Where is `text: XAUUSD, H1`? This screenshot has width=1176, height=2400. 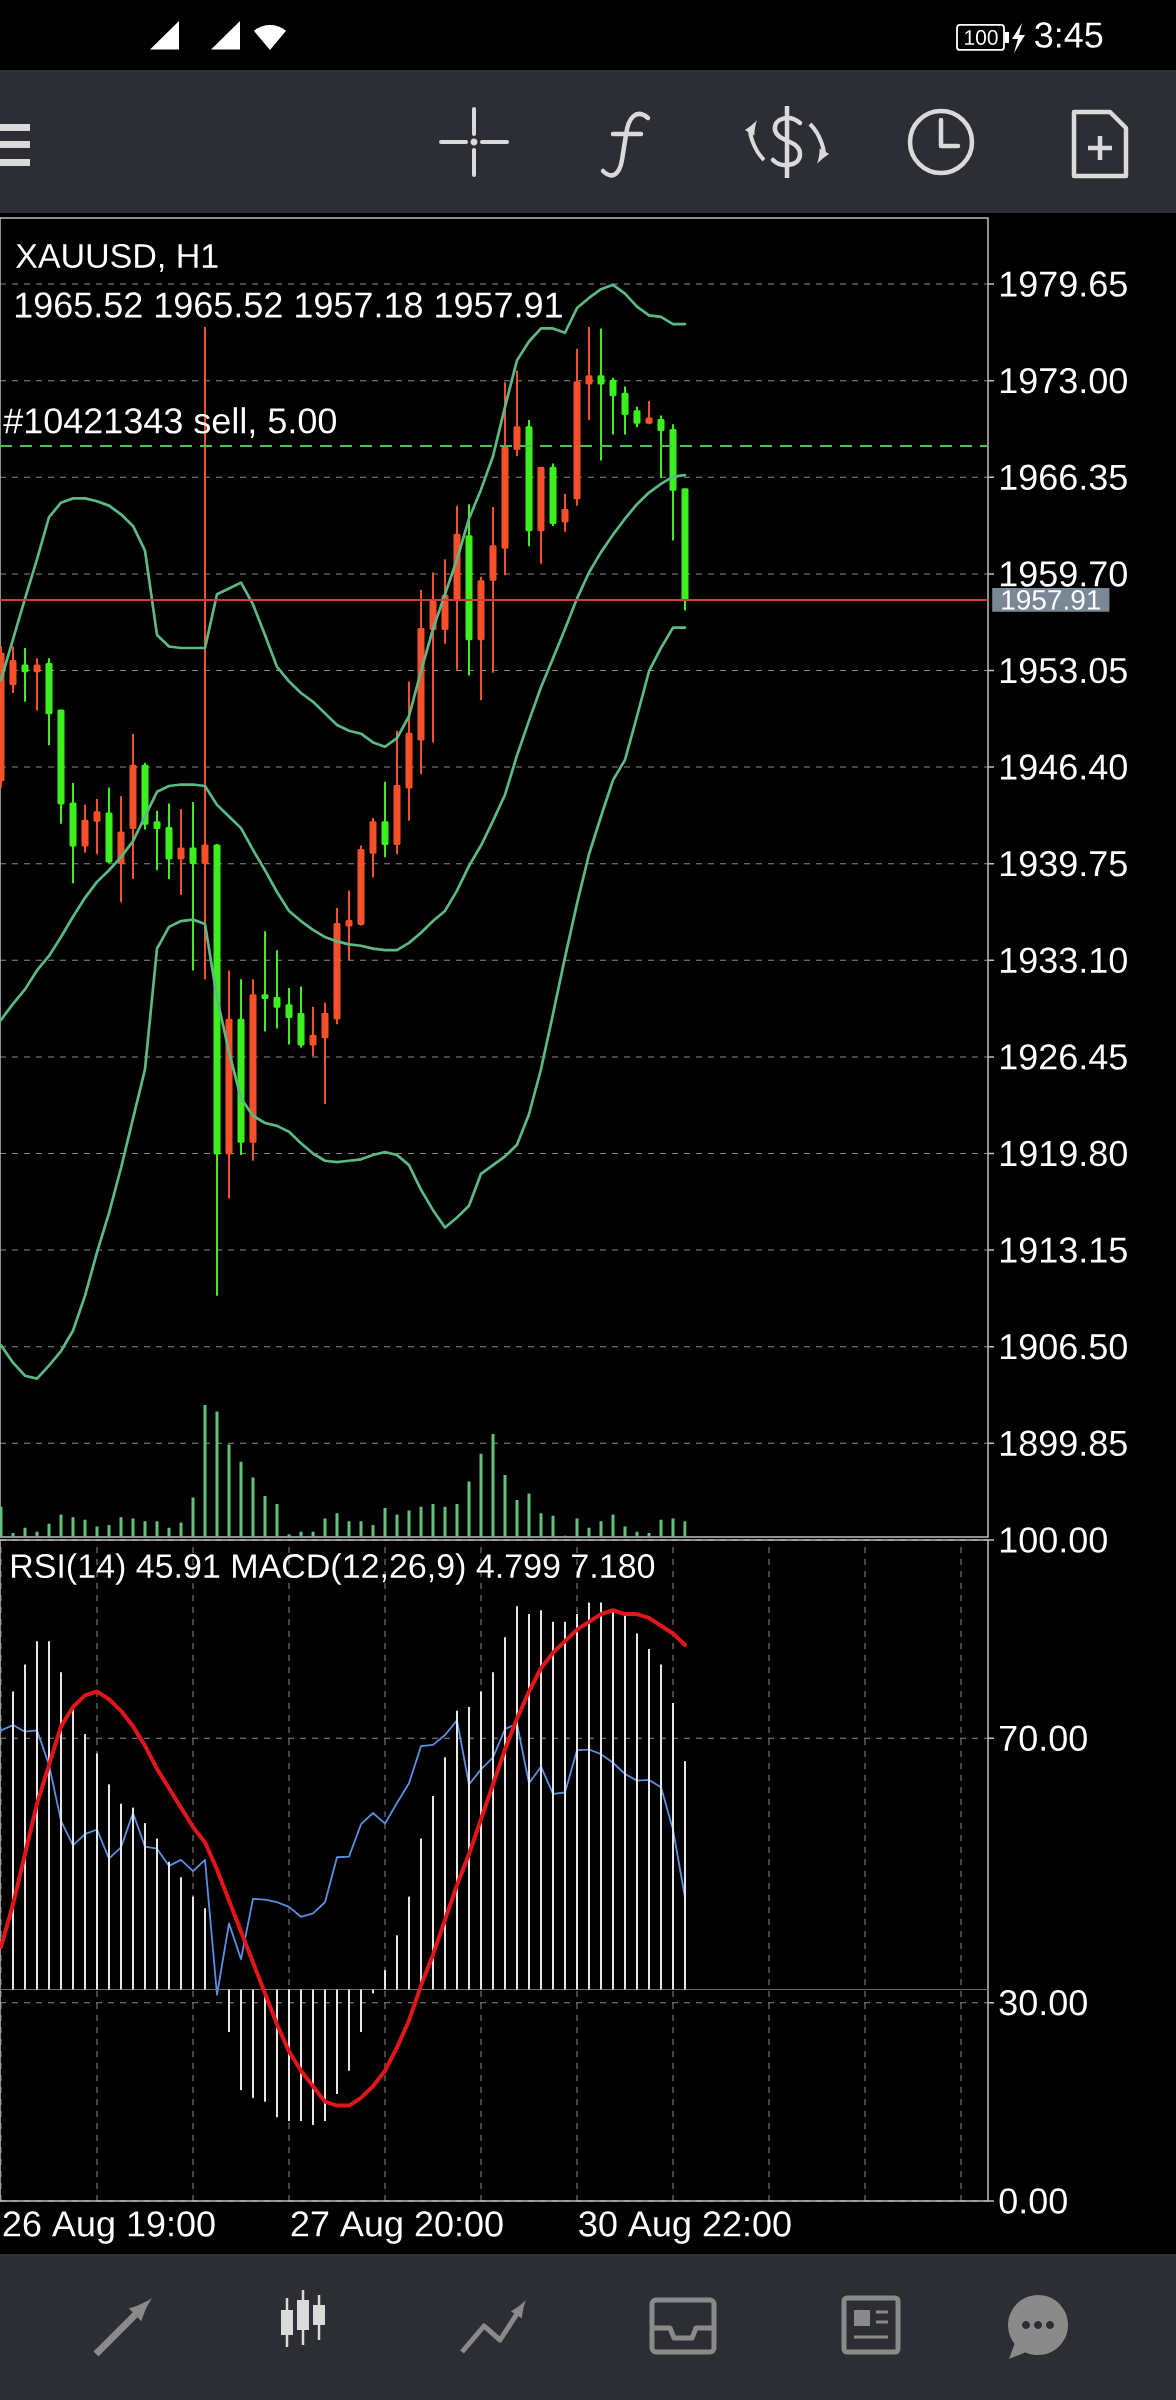
text: XAUUSD, H1 is located at coordinates (116, 258).